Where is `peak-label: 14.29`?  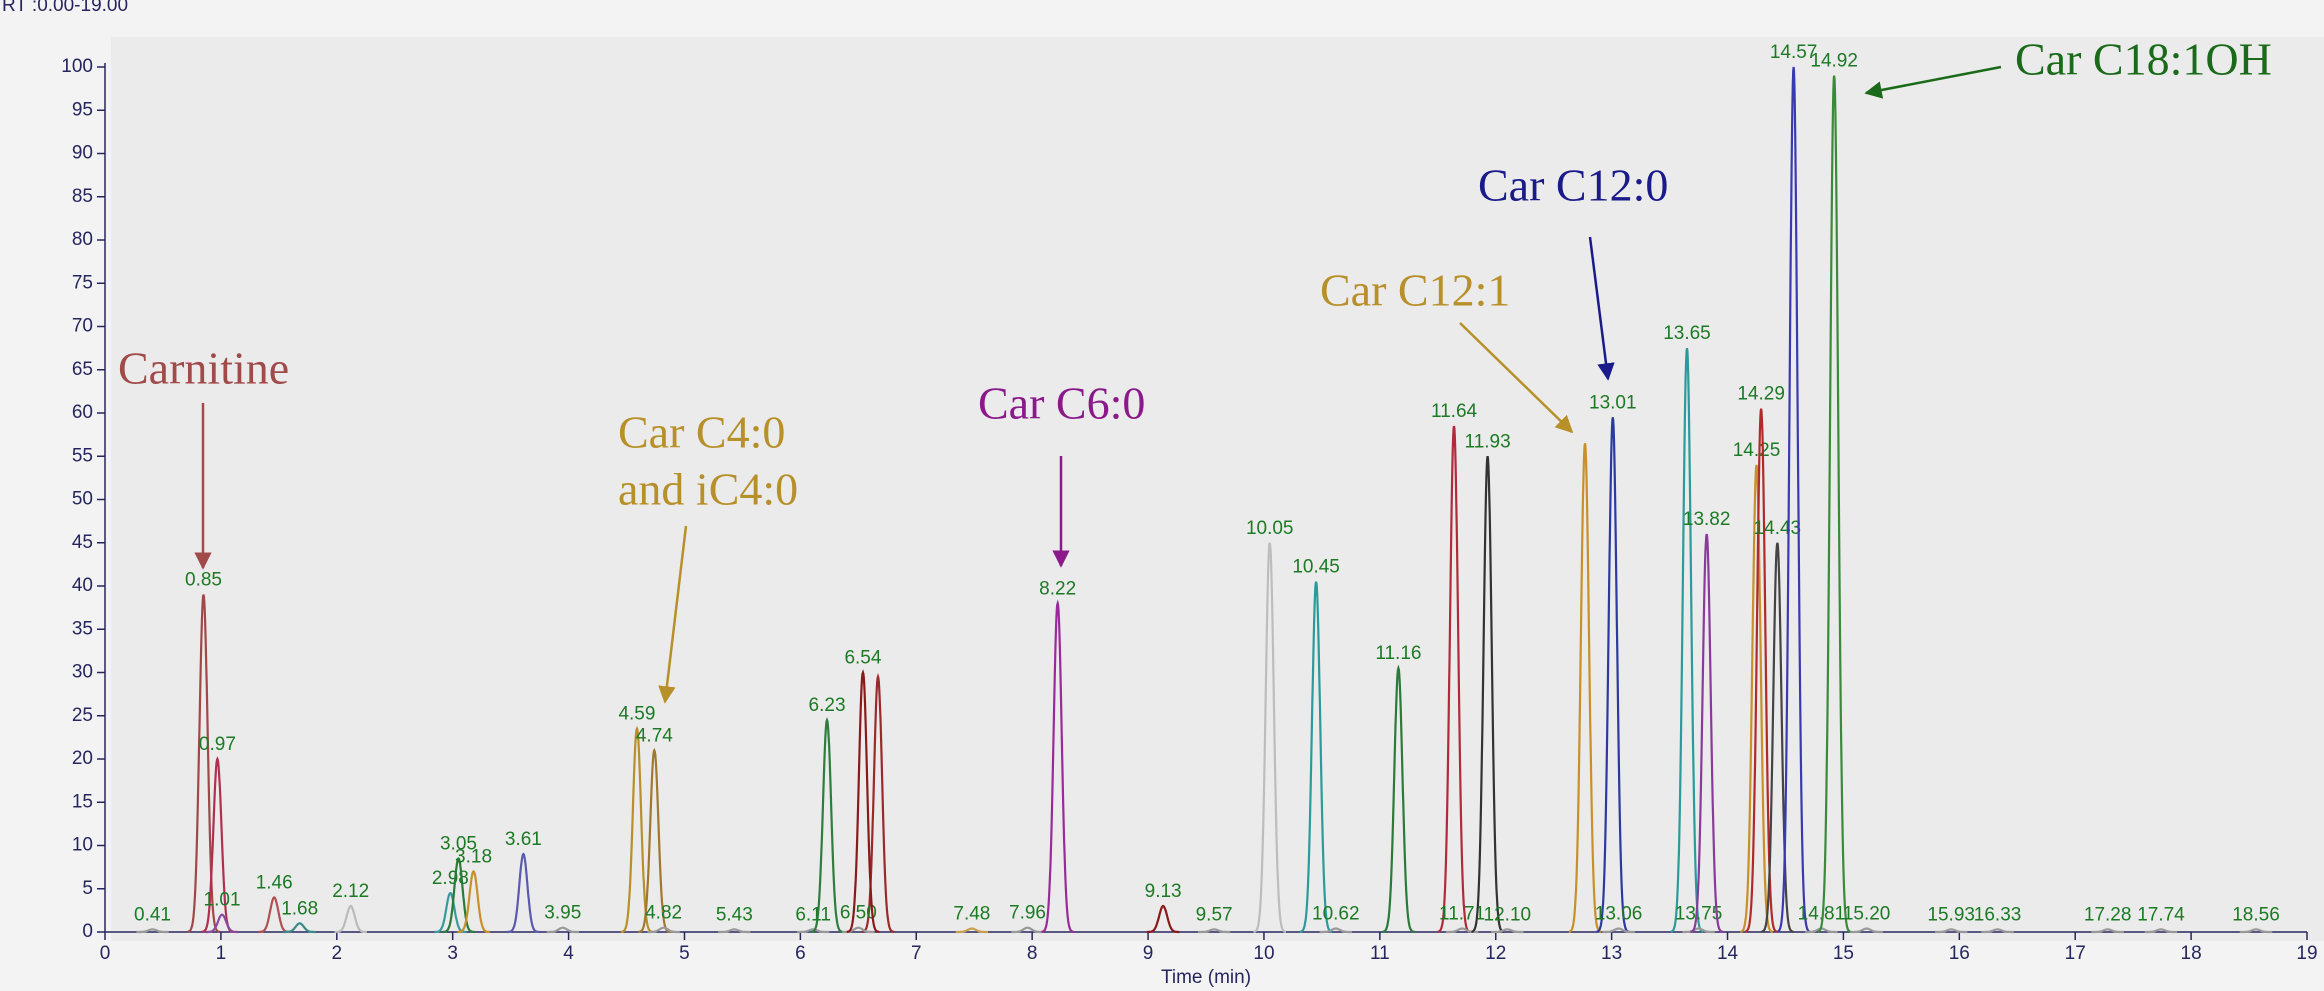
peak-label: 14.29 is located at coordinates (1761, 394).